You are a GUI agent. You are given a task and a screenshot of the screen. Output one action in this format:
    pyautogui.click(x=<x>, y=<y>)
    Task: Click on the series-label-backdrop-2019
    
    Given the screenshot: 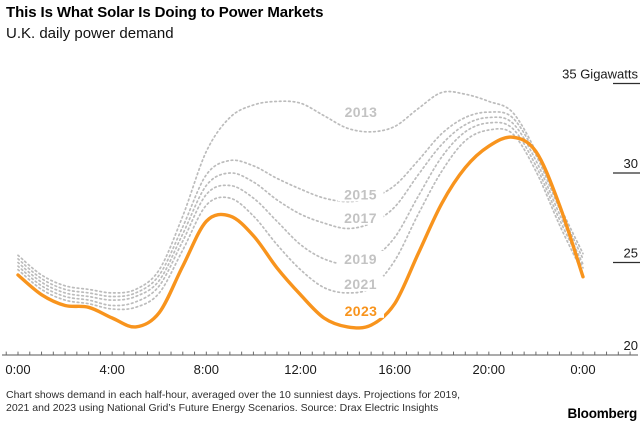 What is the action you would take?
    pyautogui.click(x=360, y=258)
    